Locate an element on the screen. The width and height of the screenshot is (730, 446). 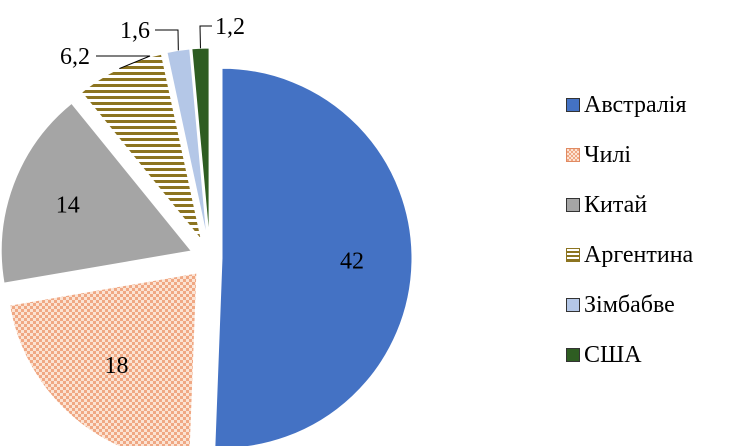
data-label-5: 1,6 is located at coordinates (135, 31).